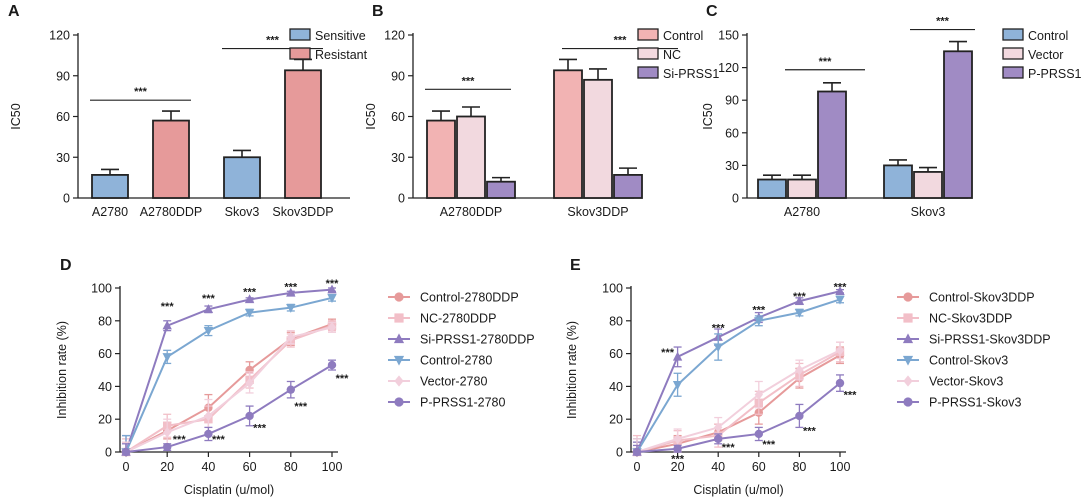 The height and width of the screenshot is (501, 1084). Describe the element at coordinates (708, 116) in the screenshot. I see `y-axis-title: IC50` at that location.